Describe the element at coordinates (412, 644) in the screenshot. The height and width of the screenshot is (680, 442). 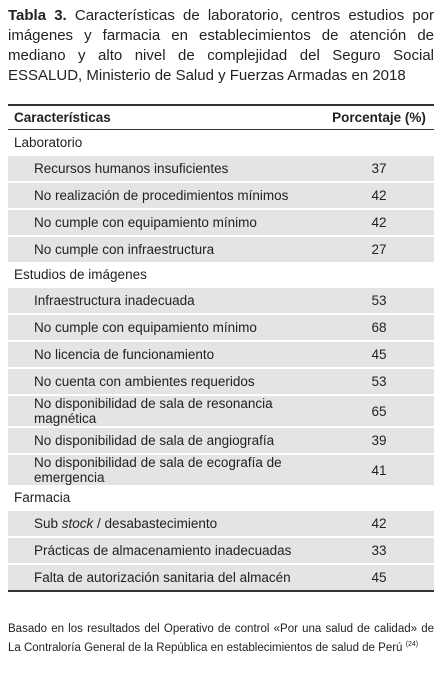
I see `reference: (24)` at that location.